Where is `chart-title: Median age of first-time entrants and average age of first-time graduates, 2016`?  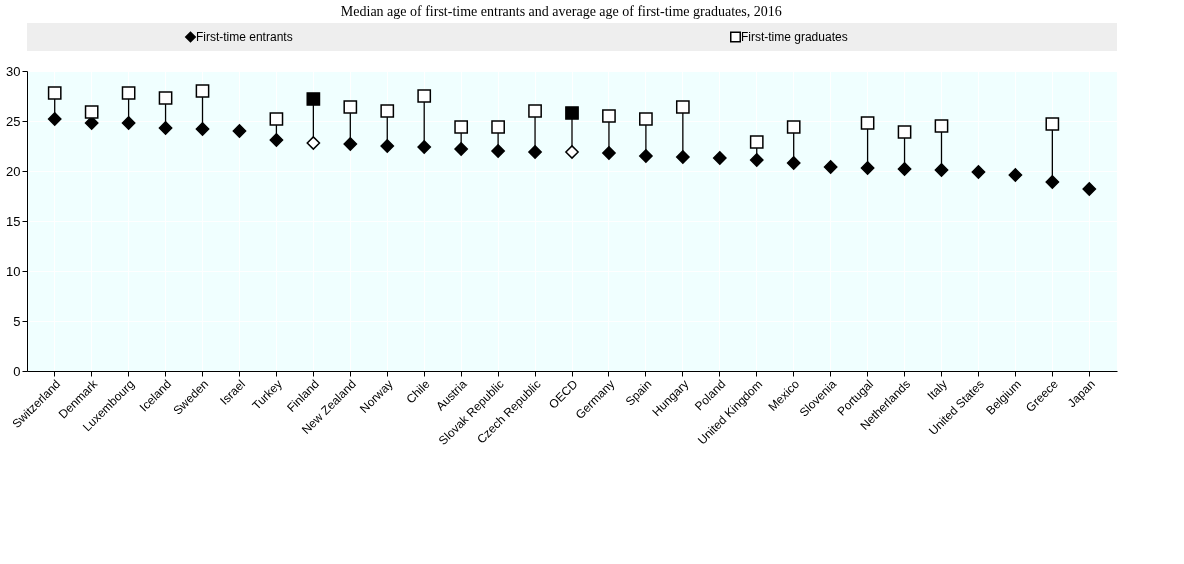
chart-title: Median age of first-time entrants and average age of first-time graduates, 2016 is located at coordinates (561, 11).